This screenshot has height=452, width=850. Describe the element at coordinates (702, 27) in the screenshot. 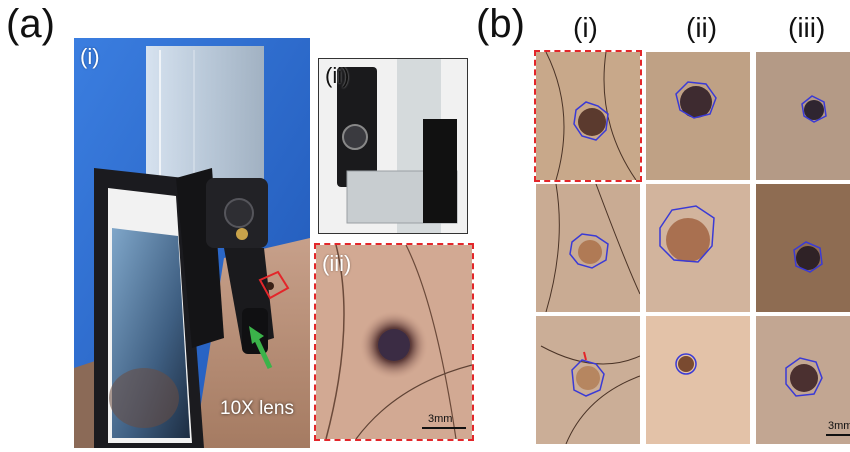

I see `column-ii-label: (ii)` at that location.